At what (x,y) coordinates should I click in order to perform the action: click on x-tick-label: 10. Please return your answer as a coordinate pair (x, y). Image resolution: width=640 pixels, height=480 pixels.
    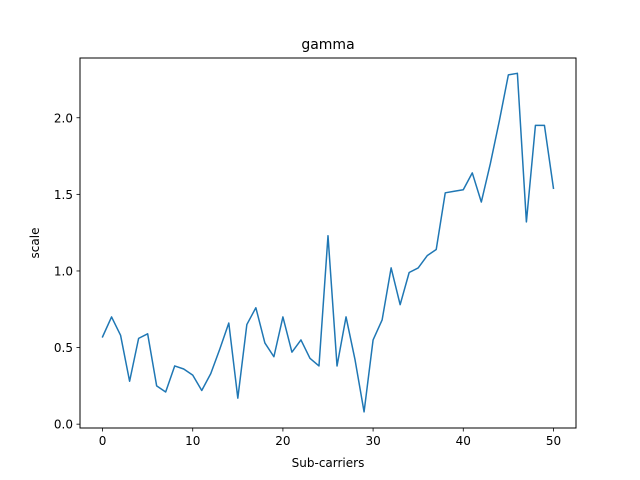
    Looking at the image, I should click on (192, 441).